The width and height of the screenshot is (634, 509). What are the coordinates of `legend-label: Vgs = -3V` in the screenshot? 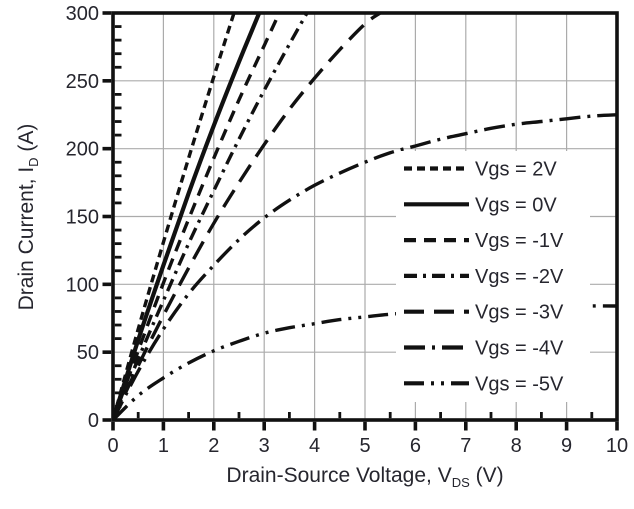 It's located at (519, 313).